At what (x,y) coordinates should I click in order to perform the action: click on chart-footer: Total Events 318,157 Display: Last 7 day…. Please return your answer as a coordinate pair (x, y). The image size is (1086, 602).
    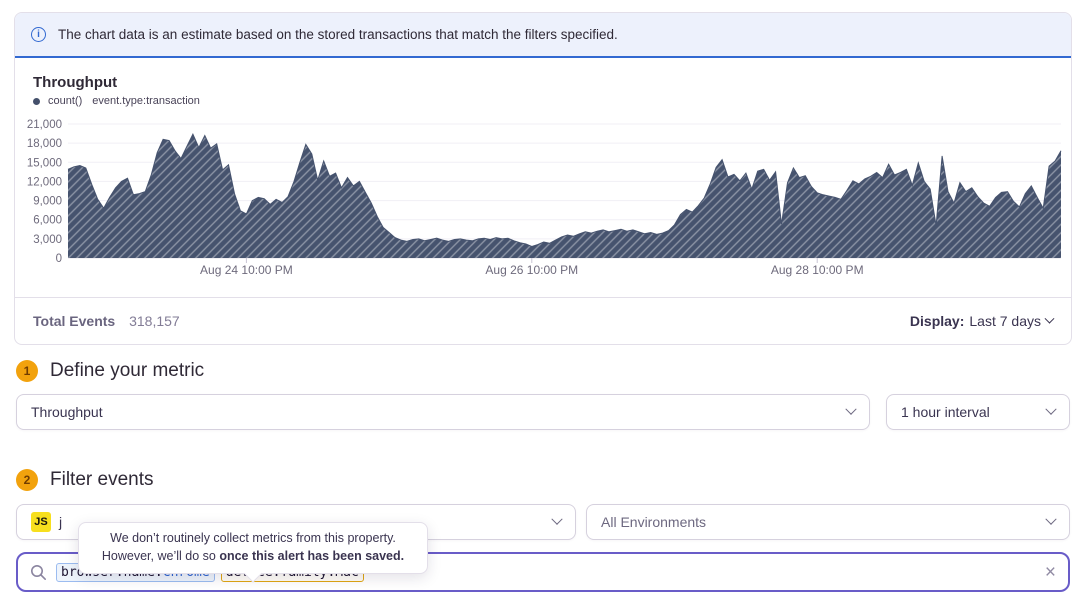
    Looking at the image, I should click on (543, 320).